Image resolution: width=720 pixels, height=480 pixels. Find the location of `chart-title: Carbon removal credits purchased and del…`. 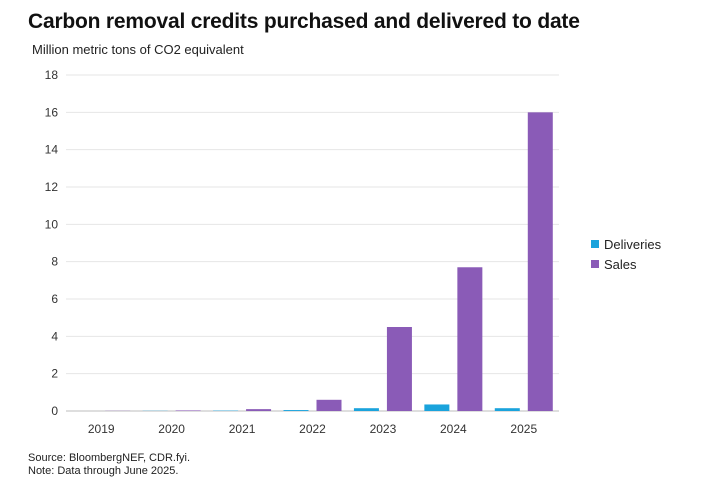

chart-title: Carbon removal credits purchased and del… is located at coordinates (304, 21).